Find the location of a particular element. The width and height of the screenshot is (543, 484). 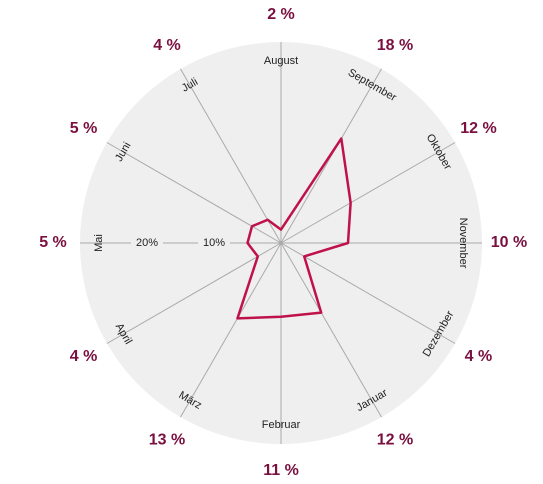

category-label: August is located at coordinates (281, 61).